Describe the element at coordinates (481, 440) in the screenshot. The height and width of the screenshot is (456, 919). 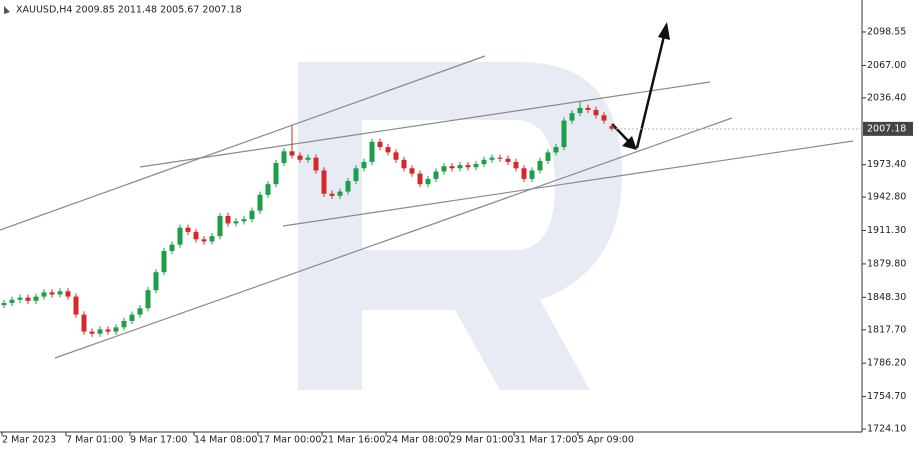
I see `x-tick-label: 29 Mar 01:00` at that location.